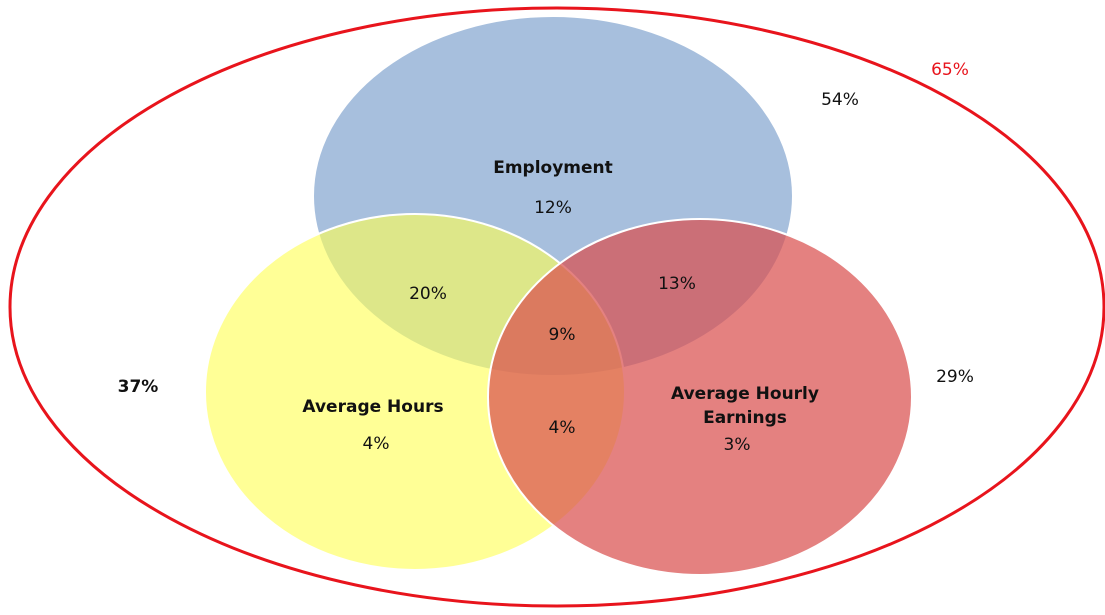 This screenshot has height=615, width=1105. Describe the element at coordinates (737, 445) in the screenshot. I see `set-only-value: 3%` at that location.